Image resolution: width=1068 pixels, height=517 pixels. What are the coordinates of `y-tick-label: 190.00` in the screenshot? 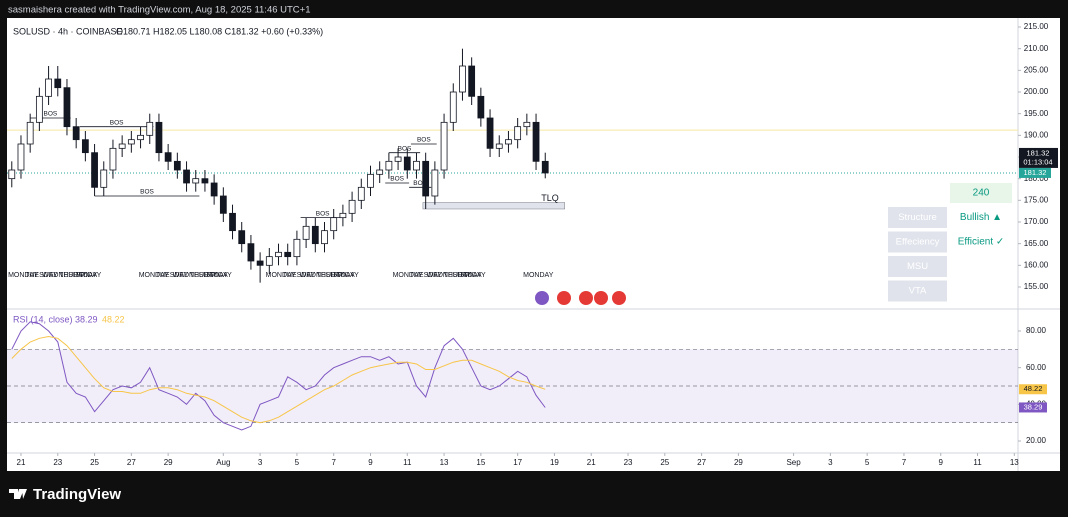 It's located at (1036, 134).